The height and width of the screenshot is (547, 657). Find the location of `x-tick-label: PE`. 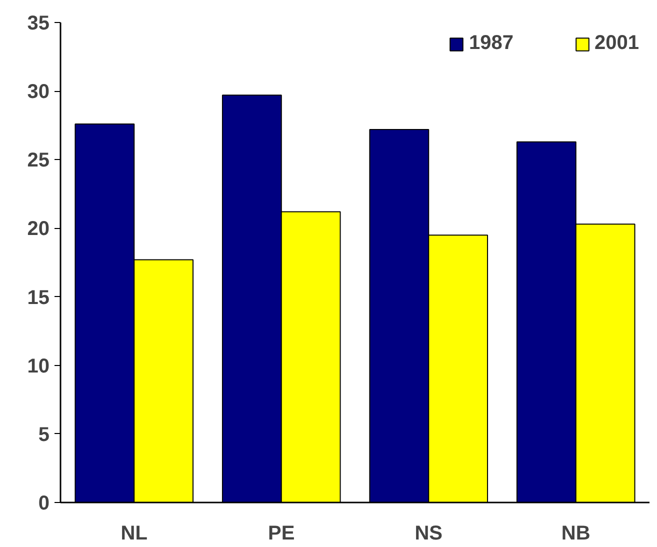

x-tick-label: PE is located at coordinates (281, 533).